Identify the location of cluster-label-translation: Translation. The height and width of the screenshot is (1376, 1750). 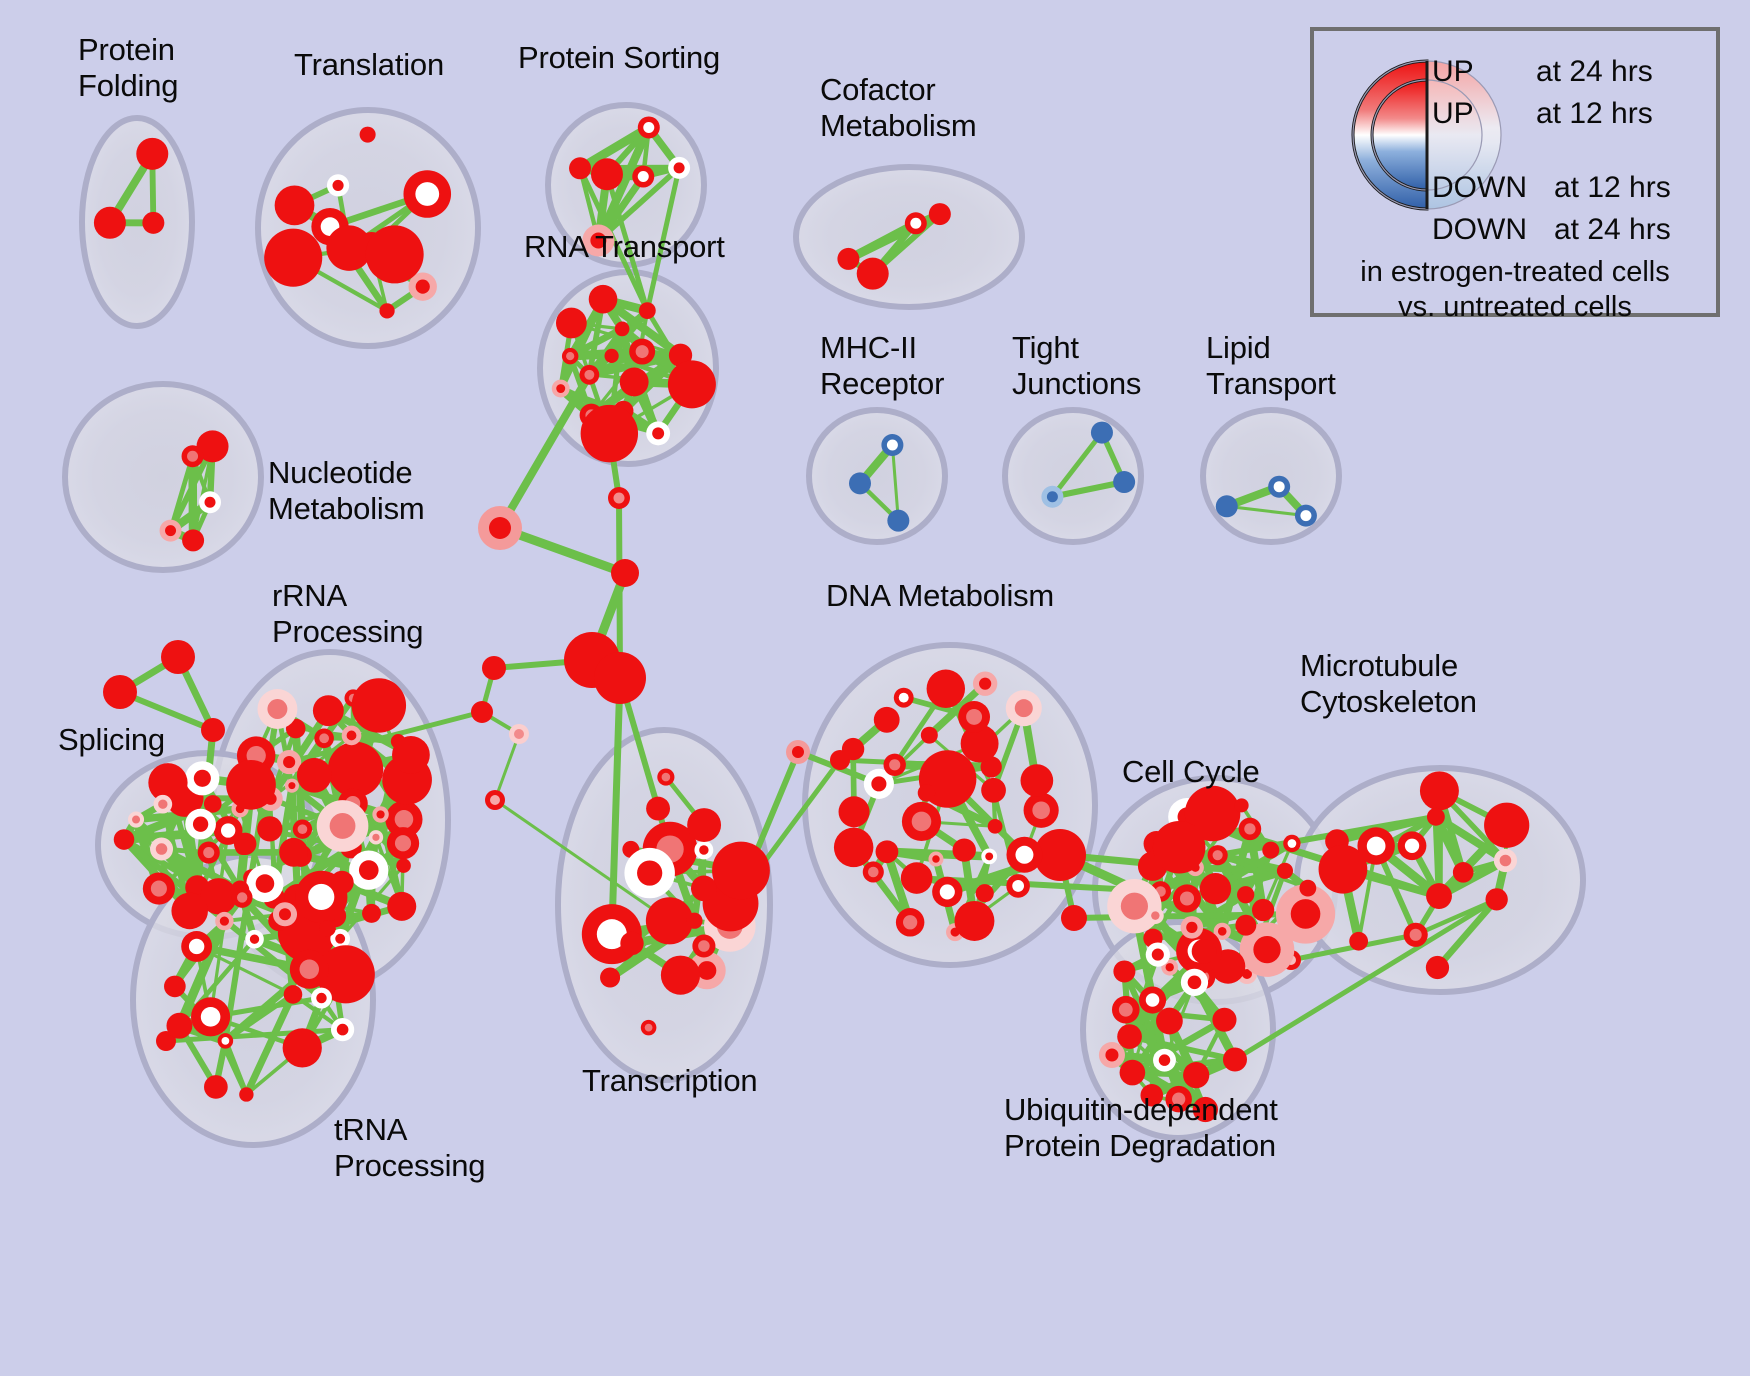
(369, 64).